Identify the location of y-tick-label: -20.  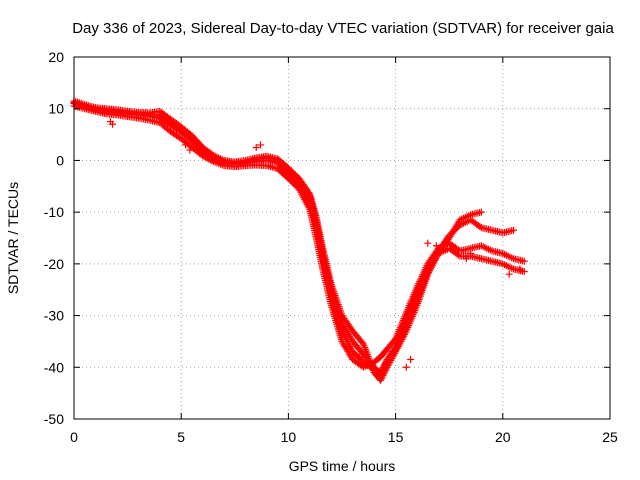
(54, 264).